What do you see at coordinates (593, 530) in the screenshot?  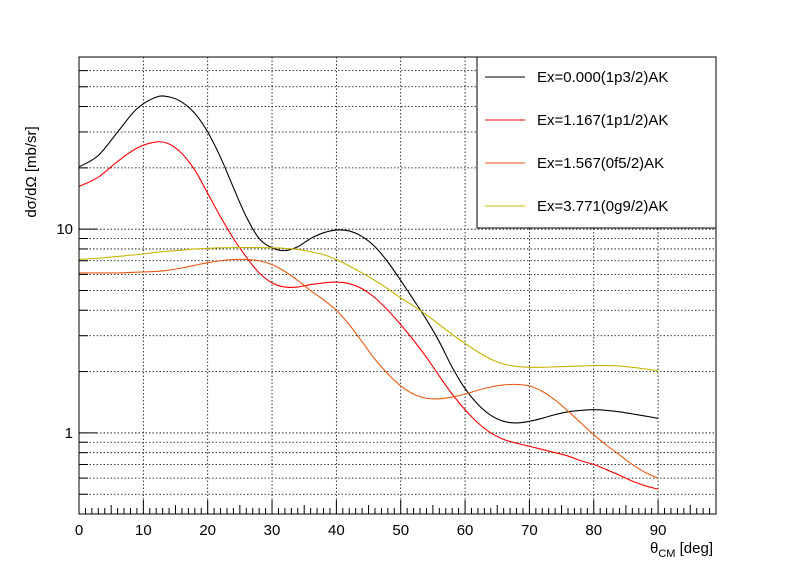 I see `x-tick-label: 80` at bounding box center [593, 530].